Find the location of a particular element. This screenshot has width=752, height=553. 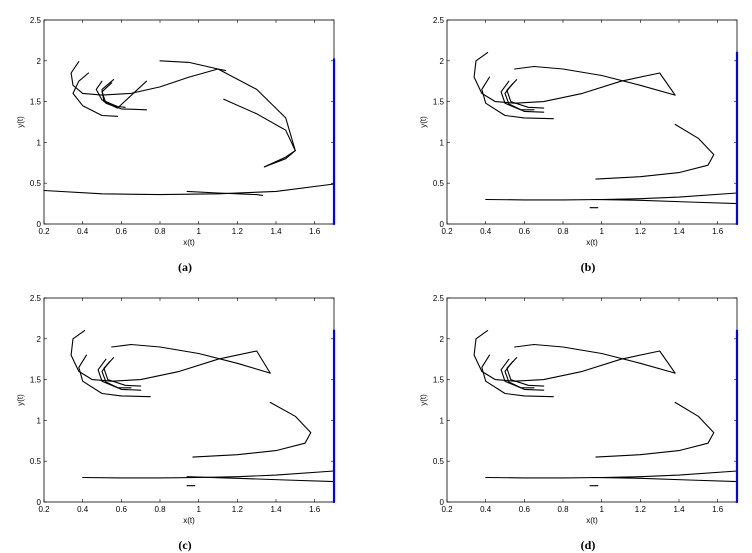

panel-caption: (d) is located at coordinates (588, 545).